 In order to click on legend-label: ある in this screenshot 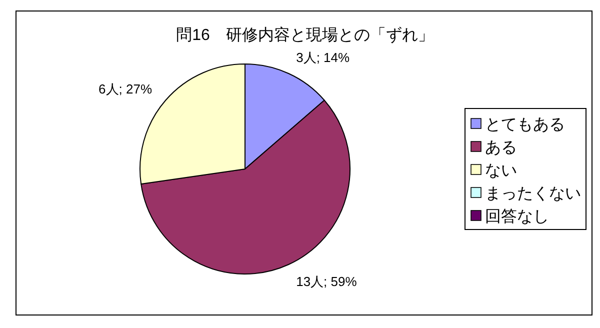, I will do `click(501, 148)`.